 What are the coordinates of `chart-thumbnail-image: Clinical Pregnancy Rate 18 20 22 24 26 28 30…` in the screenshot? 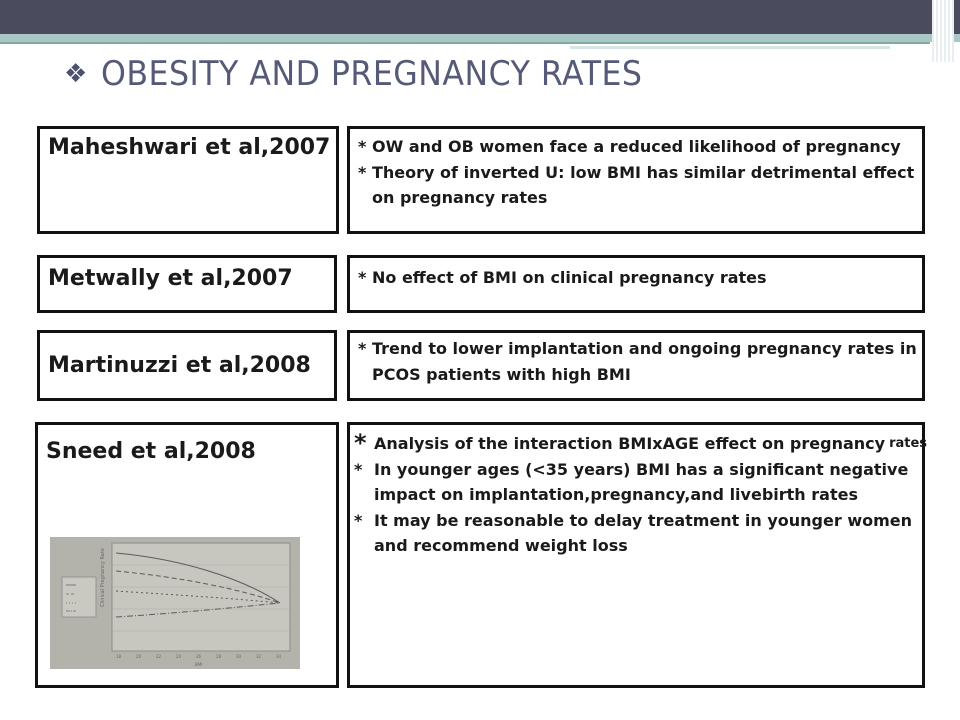 It's located at (175, 603).